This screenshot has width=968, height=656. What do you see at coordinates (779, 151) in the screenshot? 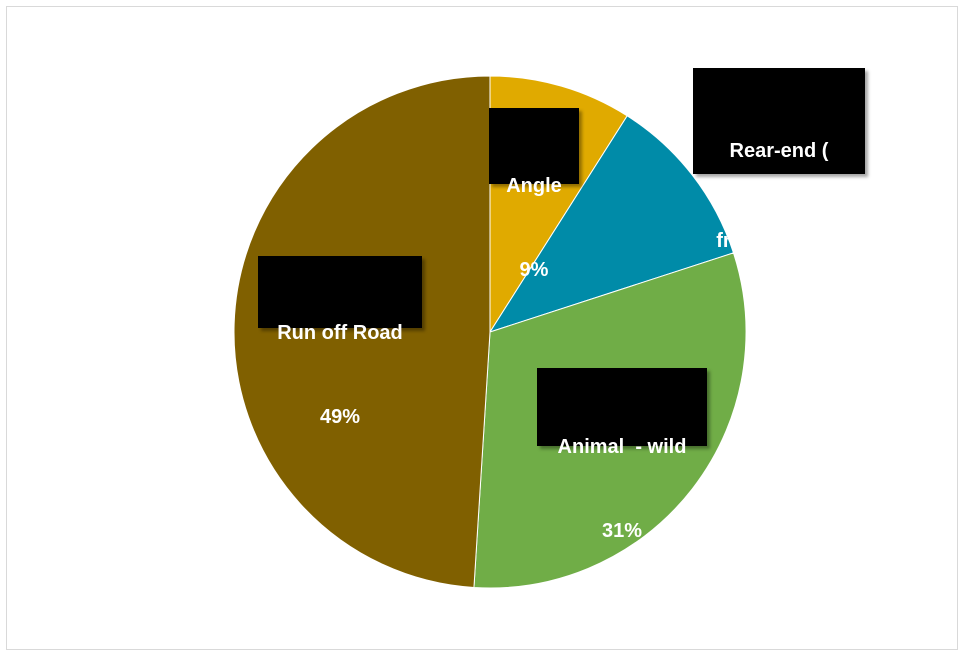
I see `data-label-rear-end-name-line1: Rear-end (` at bounding box center [779, 151].